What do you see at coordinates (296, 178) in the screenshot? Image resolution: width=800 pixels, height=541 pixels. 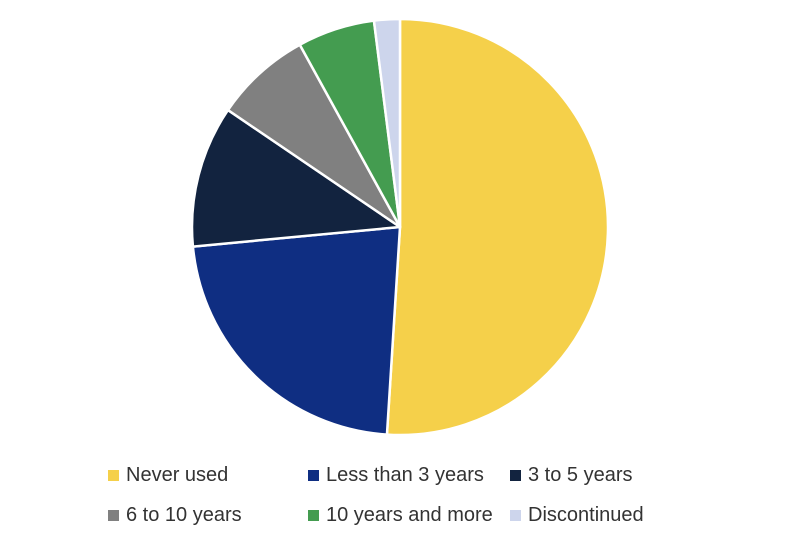 I see `pie-slice-3-to-5-years` at bounding box center [296, 178].